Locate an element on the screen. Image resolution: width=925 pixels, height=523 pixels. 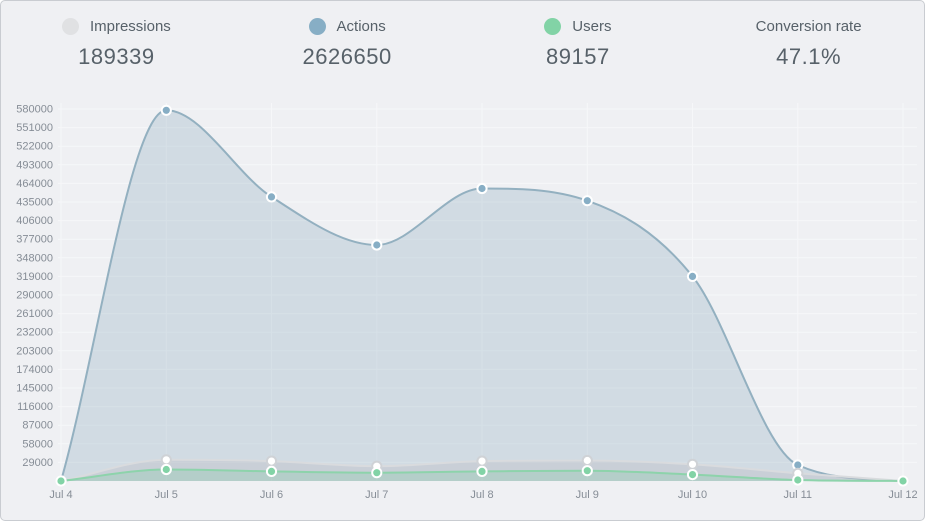
y-tick-label: 174000 is located at coordinates (34, 370).